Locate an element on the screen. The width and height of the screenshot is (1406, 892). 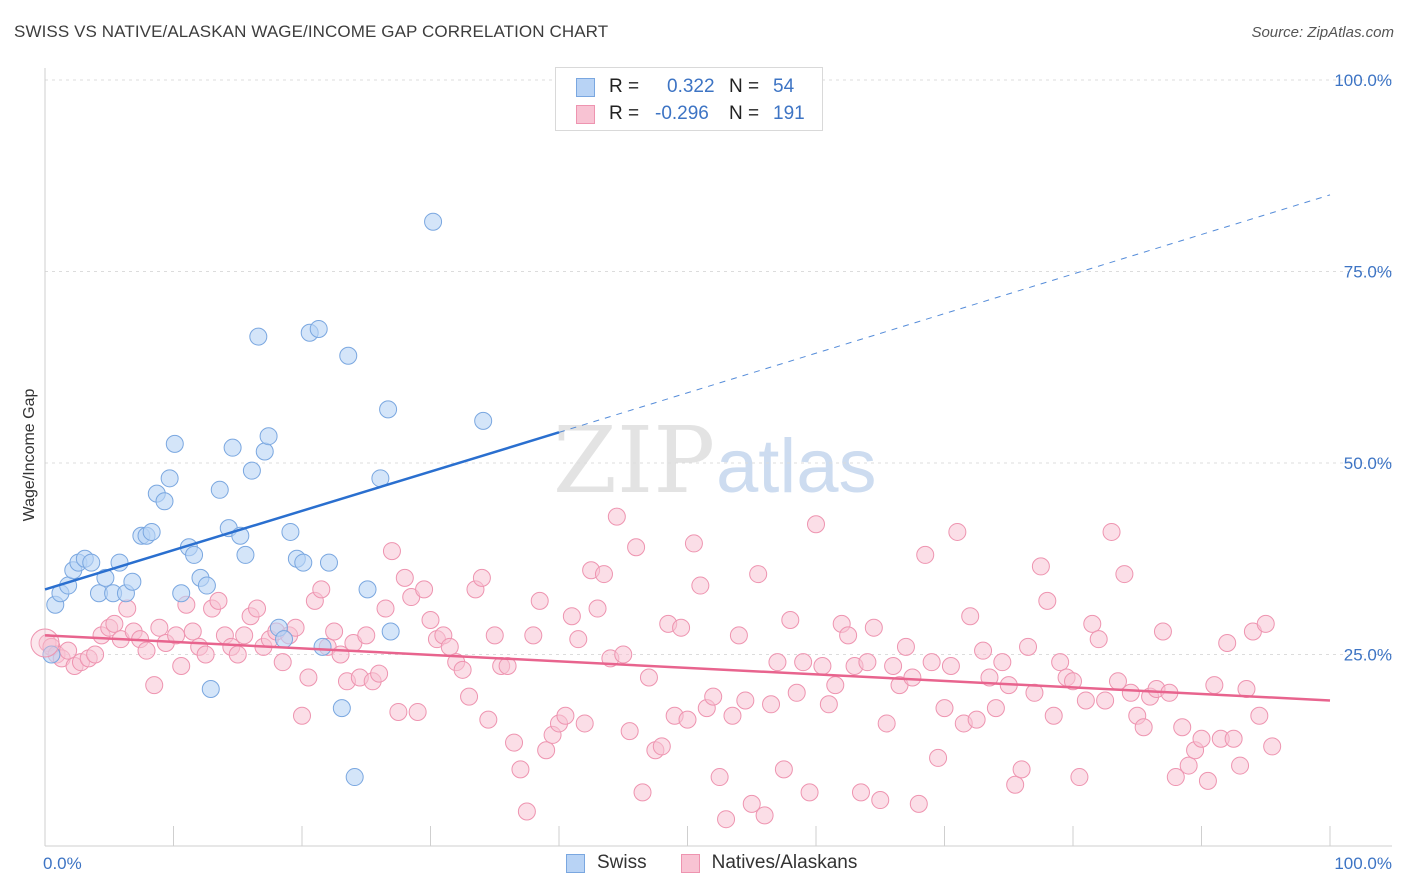
swiss-trendline-extension is located at coordinates (944, 313).